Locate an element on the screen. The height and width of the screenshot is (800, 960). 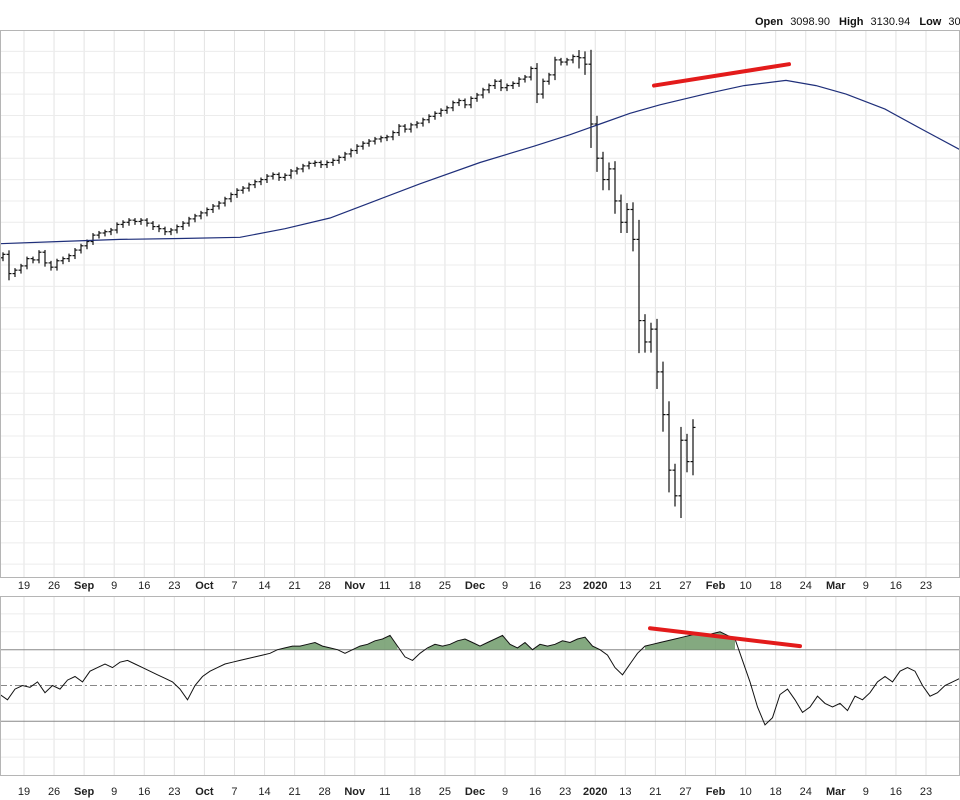
x-axis-bottom-label: 14 is located at coordinates (264, 792).